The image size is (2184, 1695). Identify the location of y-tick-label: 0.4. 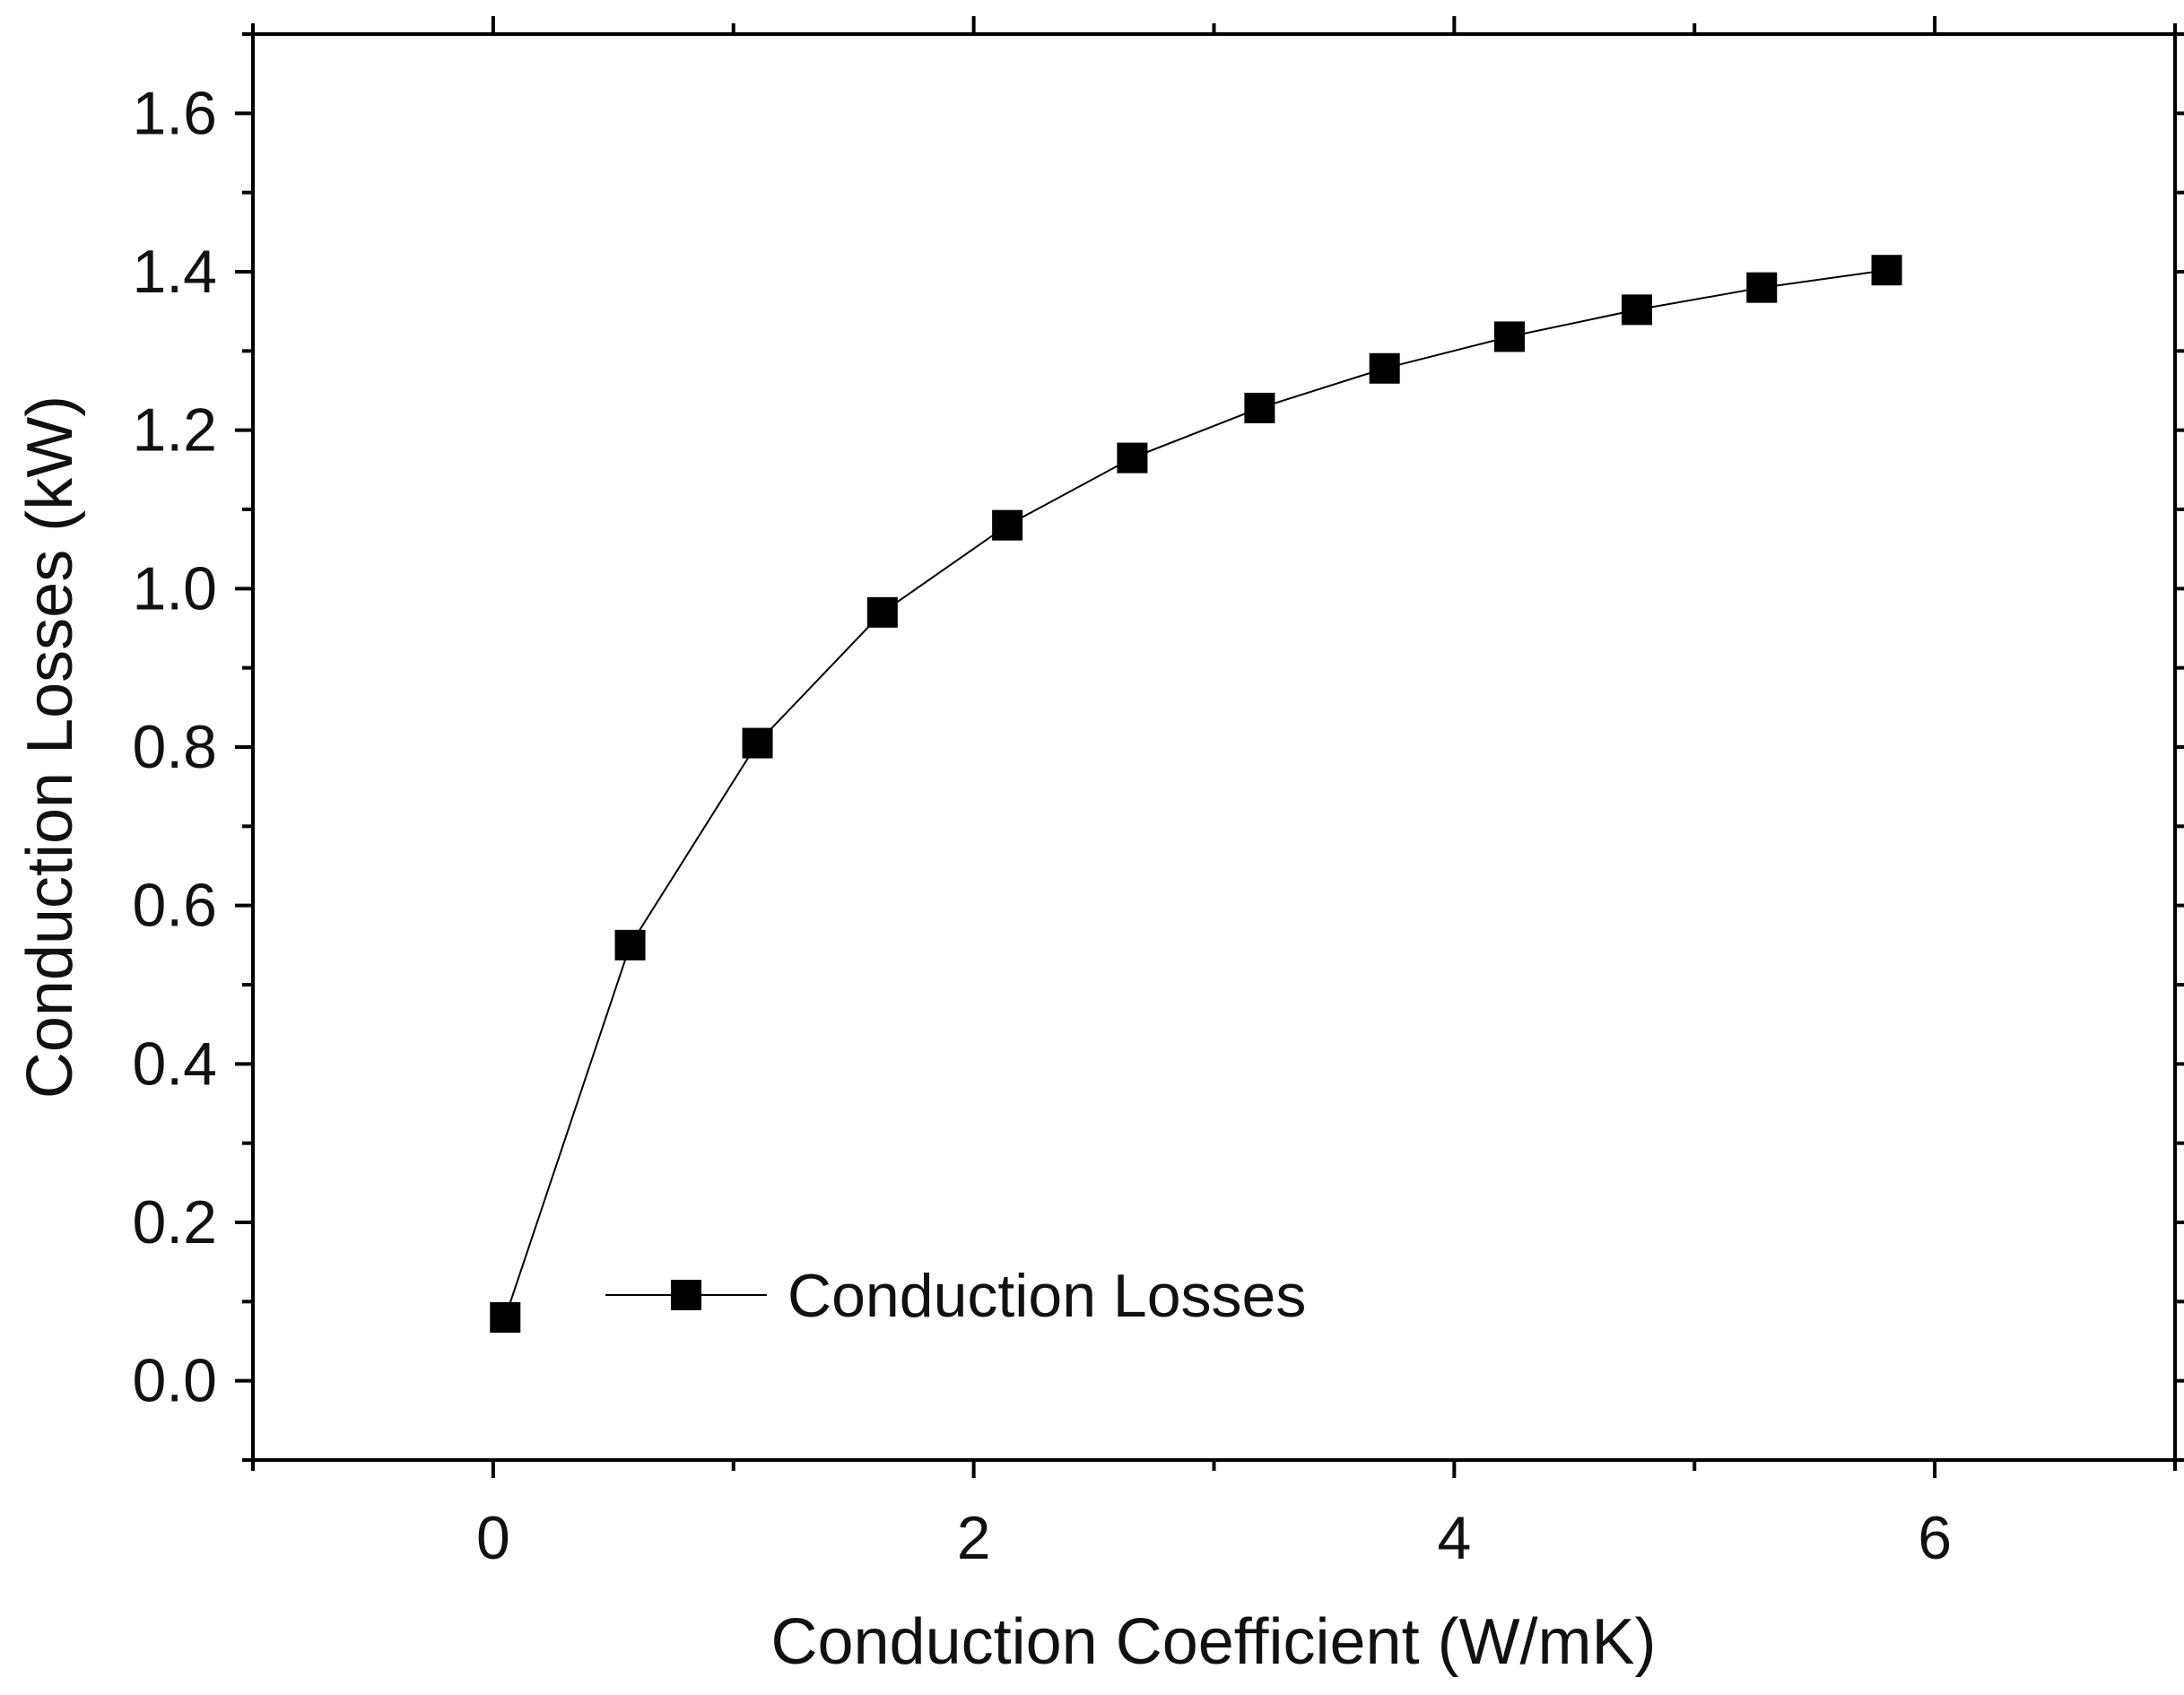
(174, 1064).